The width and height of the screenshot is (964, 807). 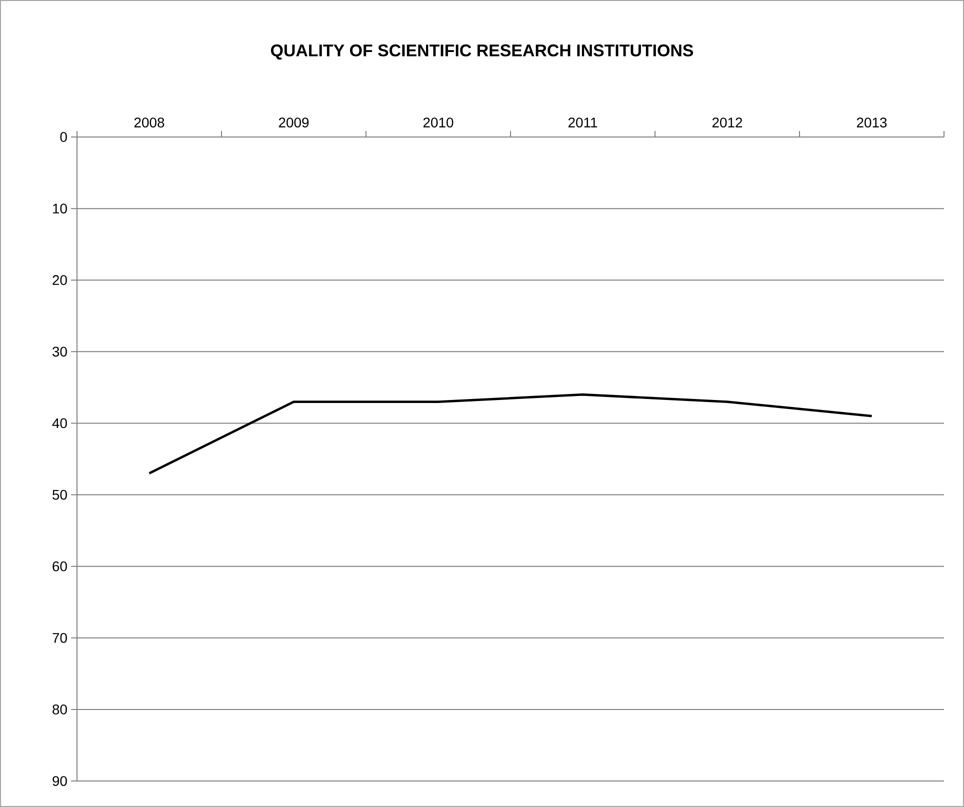 I want to click on y-tick-label: 40, so click(x=59, y=423).